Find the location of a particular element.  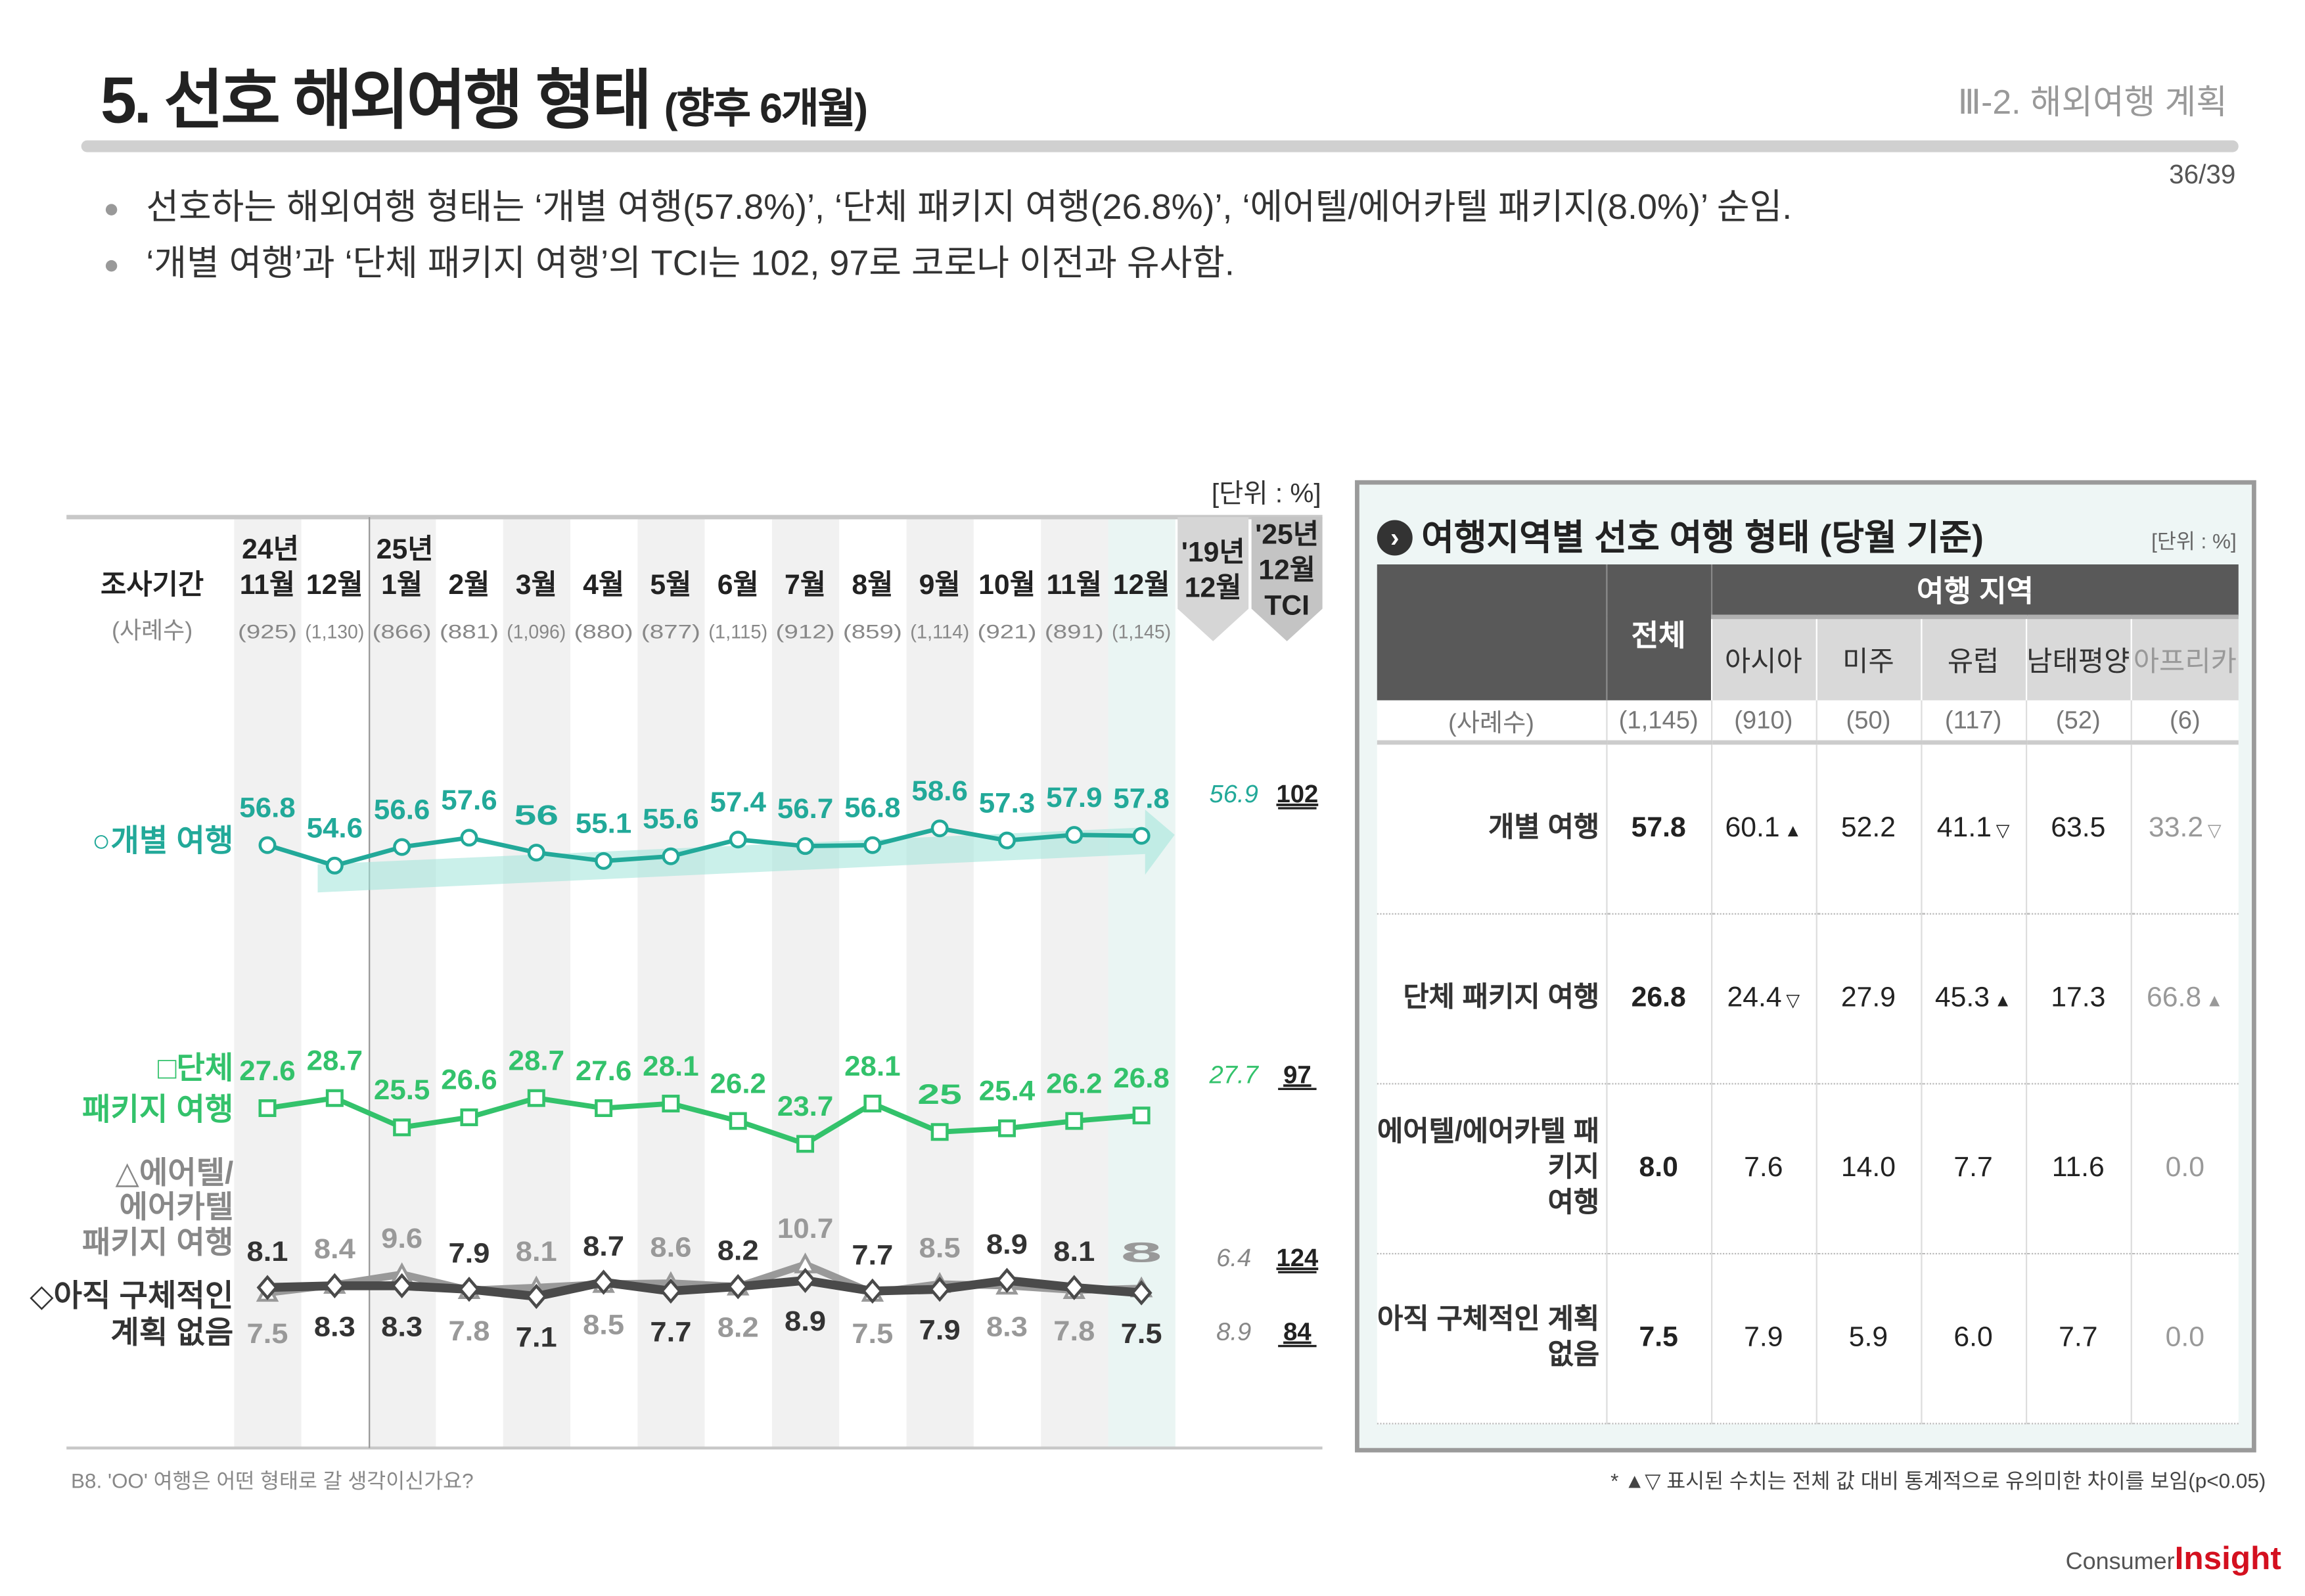

value-text: 0.0 is located at coordinates (2185, 1168).